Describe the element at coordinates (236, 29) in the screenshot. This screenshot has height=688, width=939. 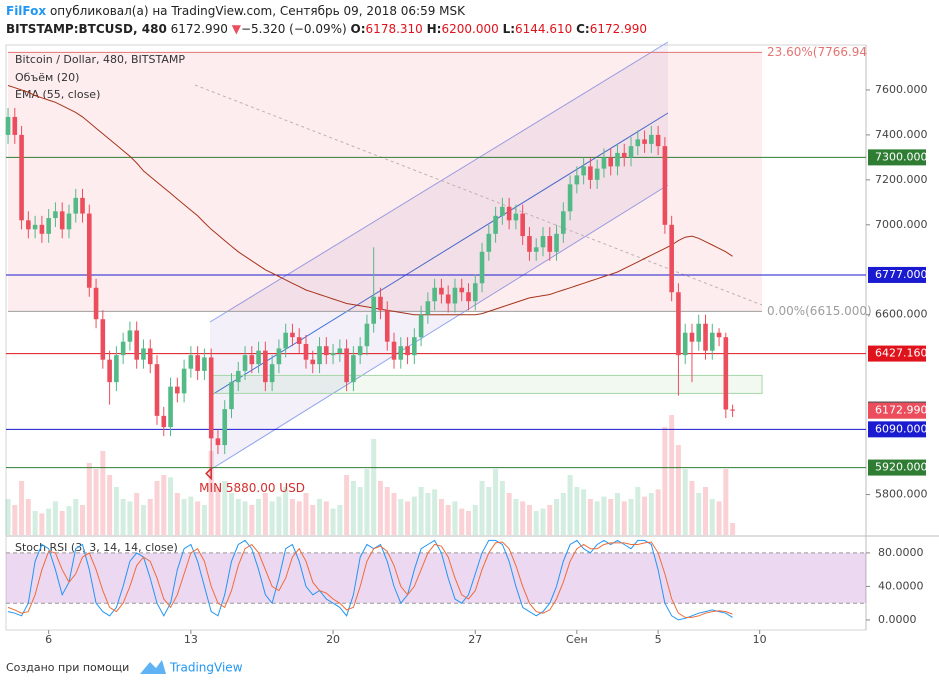
I see `arrow: ▼` at that location.